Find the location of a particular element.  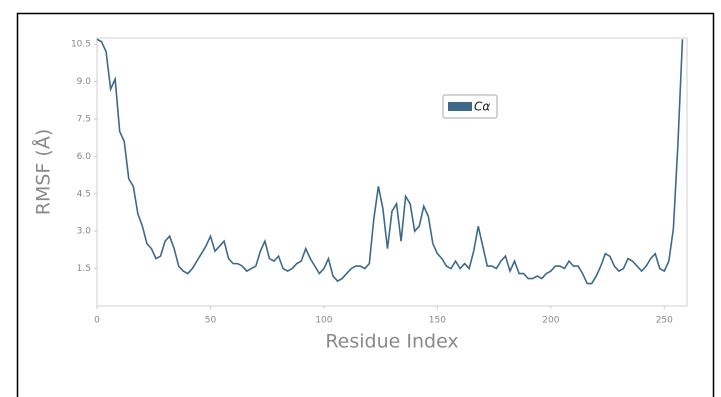

y-tick-label: 6.0 is located at coordinates (84, 157).